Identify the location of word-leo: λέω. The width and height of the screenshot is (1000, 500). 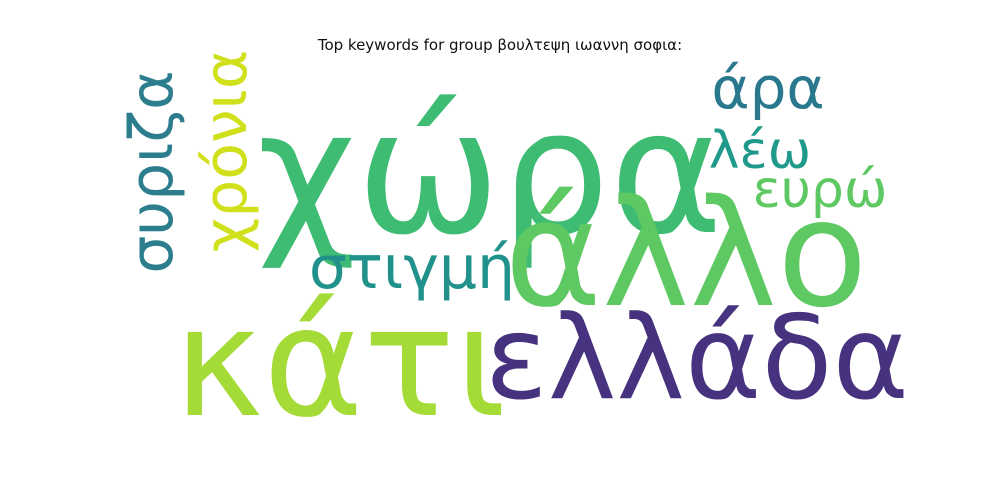
(760, 151).